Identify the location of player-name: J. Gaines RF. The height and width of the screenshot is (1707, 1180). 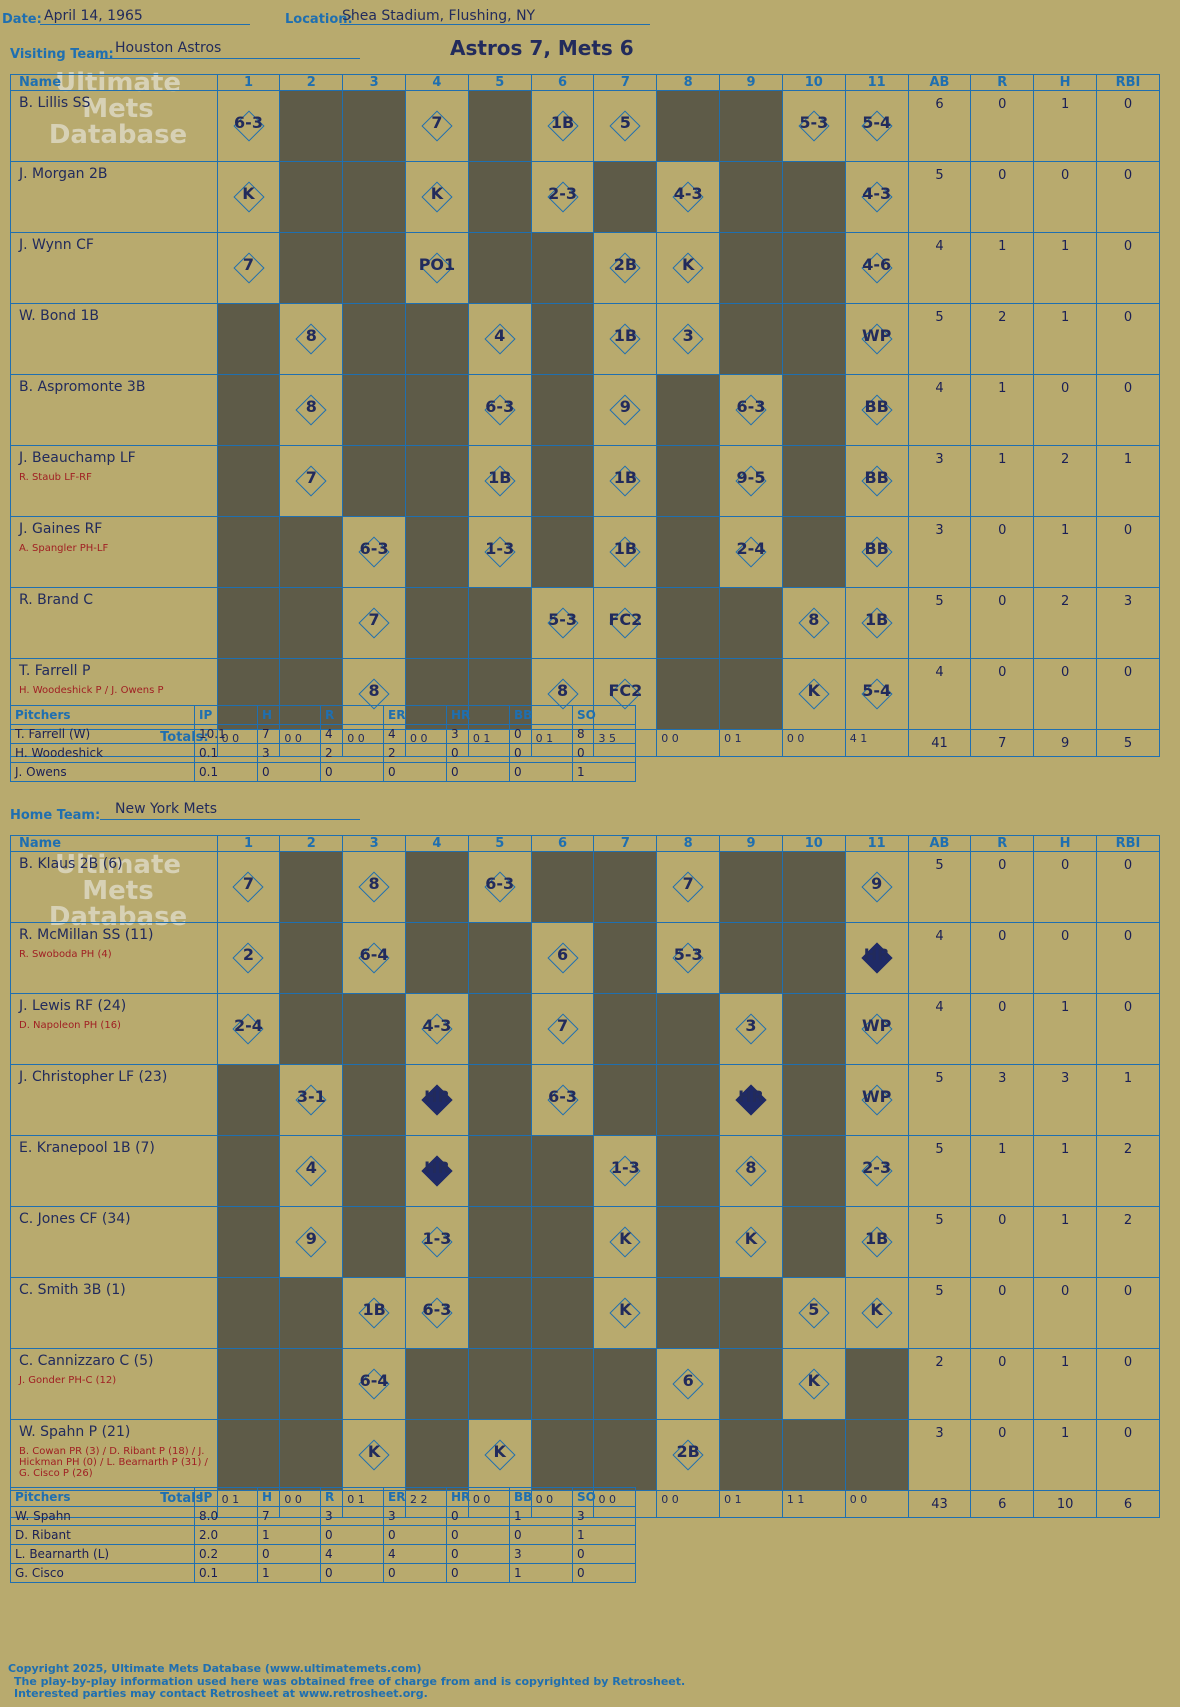
(61, 529).